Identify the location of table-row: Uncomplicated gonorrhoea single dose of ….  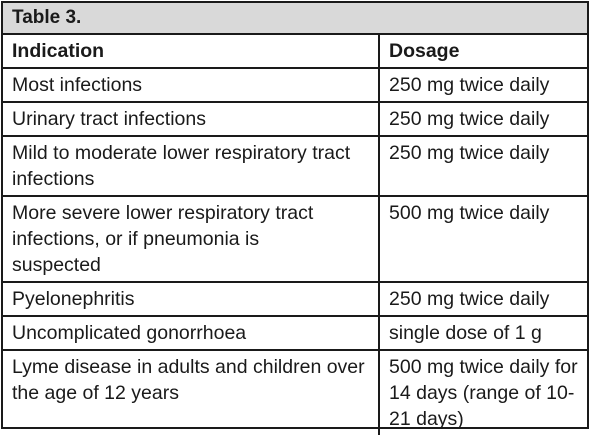
(295, 333).